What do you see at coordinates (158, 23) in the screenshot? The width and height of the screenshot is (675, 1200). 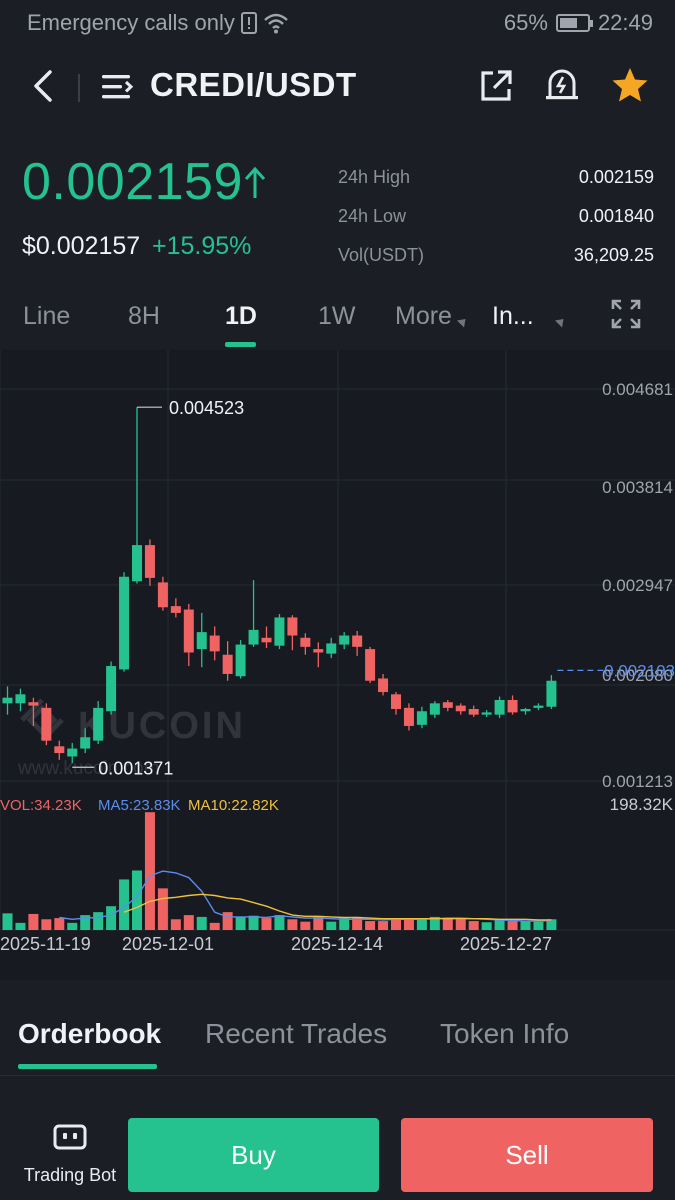 I see `status-left: Emergency calls only` at bounding box center [158, 23].